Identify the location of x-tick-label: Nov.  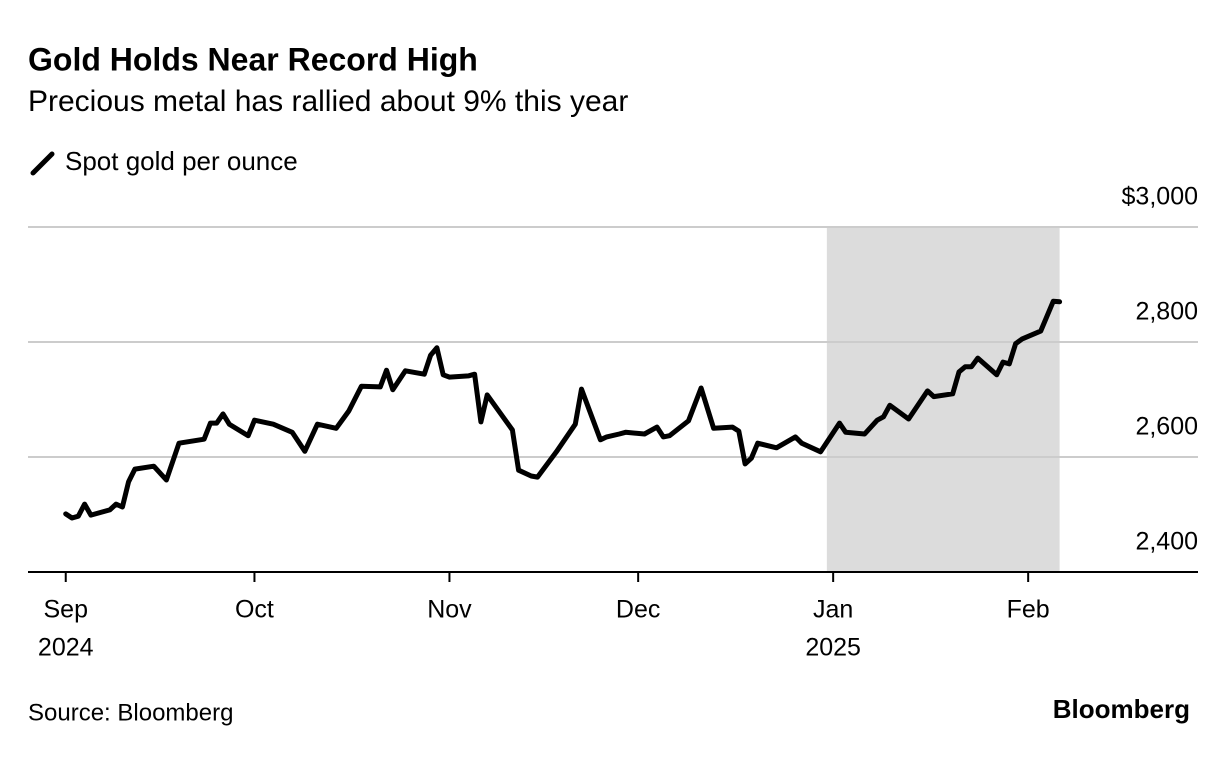
(449, 610).